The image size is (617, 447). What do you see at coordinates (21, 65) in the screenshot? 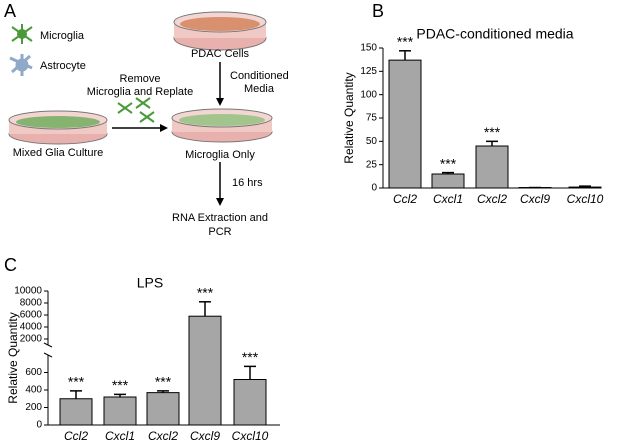
I see `astrocyte-icon` at bounding box center [21, 65].